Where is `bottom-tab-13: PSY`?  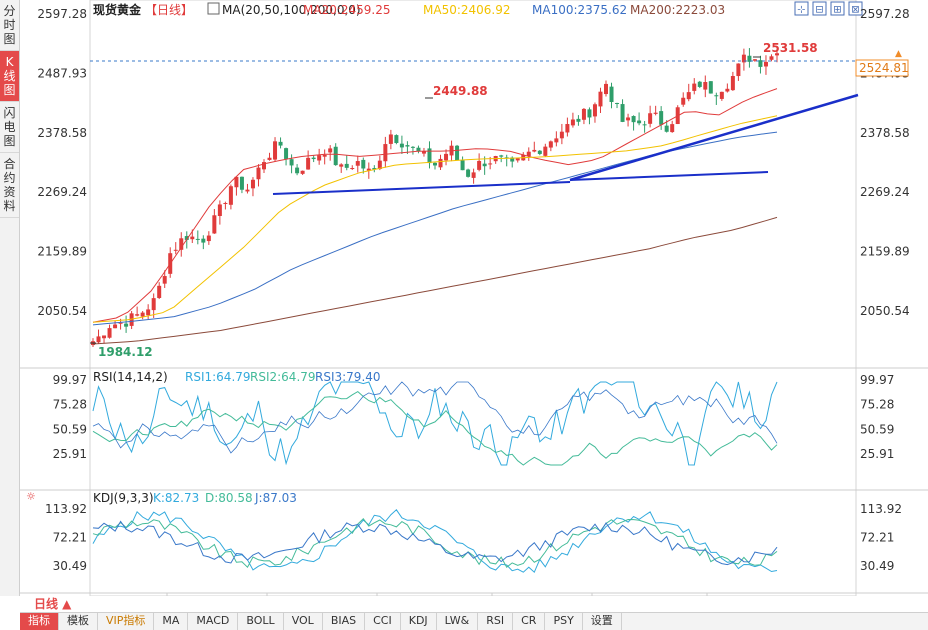
bottom-tab-13: PSY is located at coordinates (564, 621).